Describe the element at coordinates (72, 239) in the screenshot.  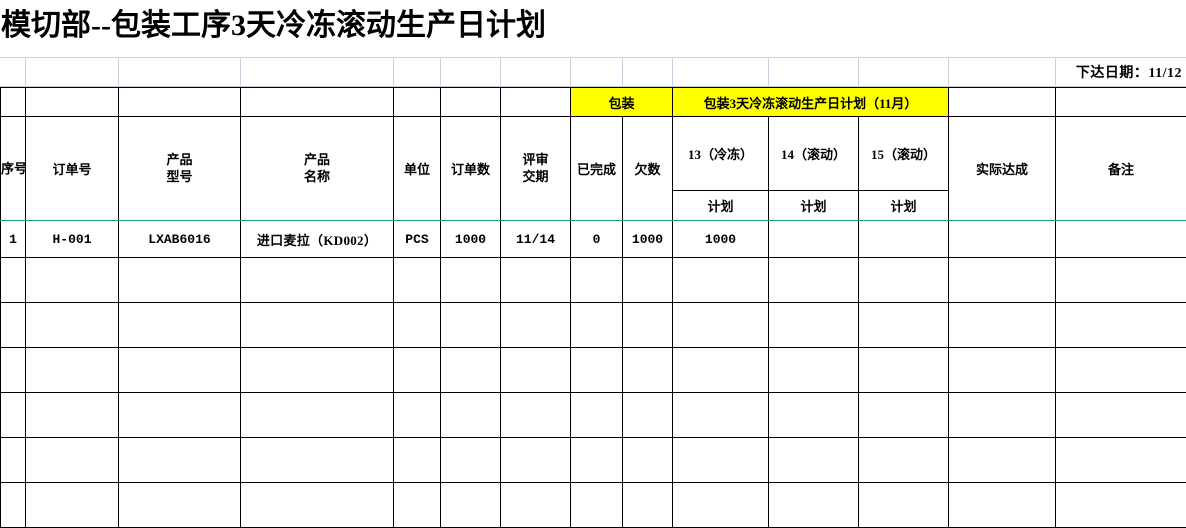
I see `cell-order-no: H-001` at that location.